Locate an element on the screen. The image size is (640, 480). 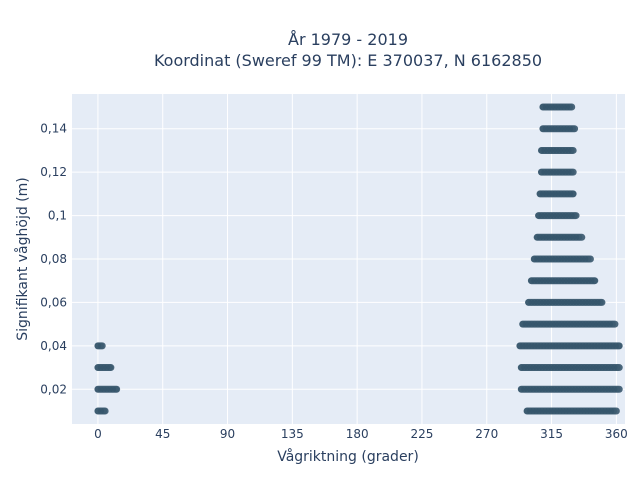
y-tick-label: 0,12 is located at coordinates (53, 172).